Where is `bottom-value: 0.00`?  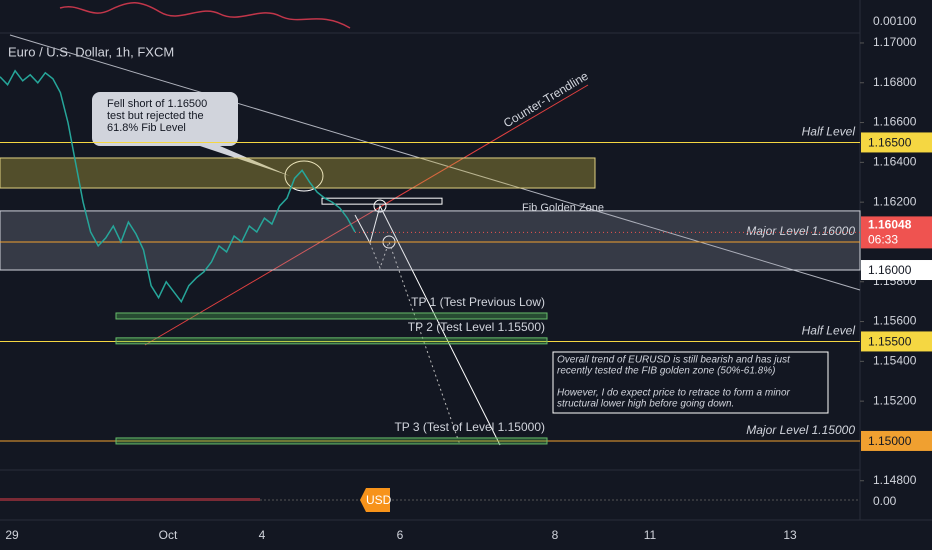
bottom-value: 0.00 is located at coordinates (885, 501).